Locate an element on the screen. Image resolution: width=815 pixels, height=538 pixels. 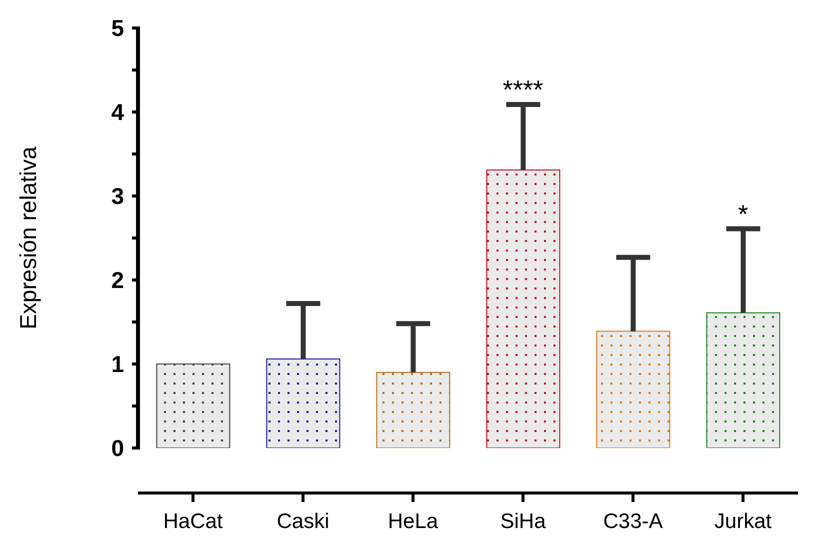
annotation: **** is located at coordinates (523, 89).